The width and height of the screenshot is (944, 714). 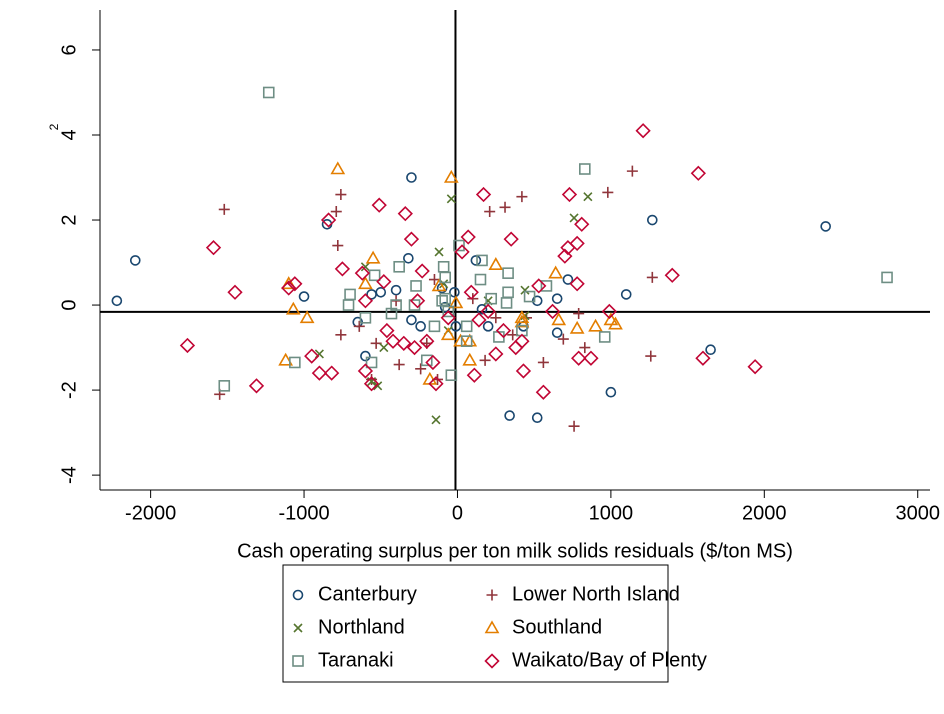 I want to click on y-tick-label: 0, so click(x=69, y=304).